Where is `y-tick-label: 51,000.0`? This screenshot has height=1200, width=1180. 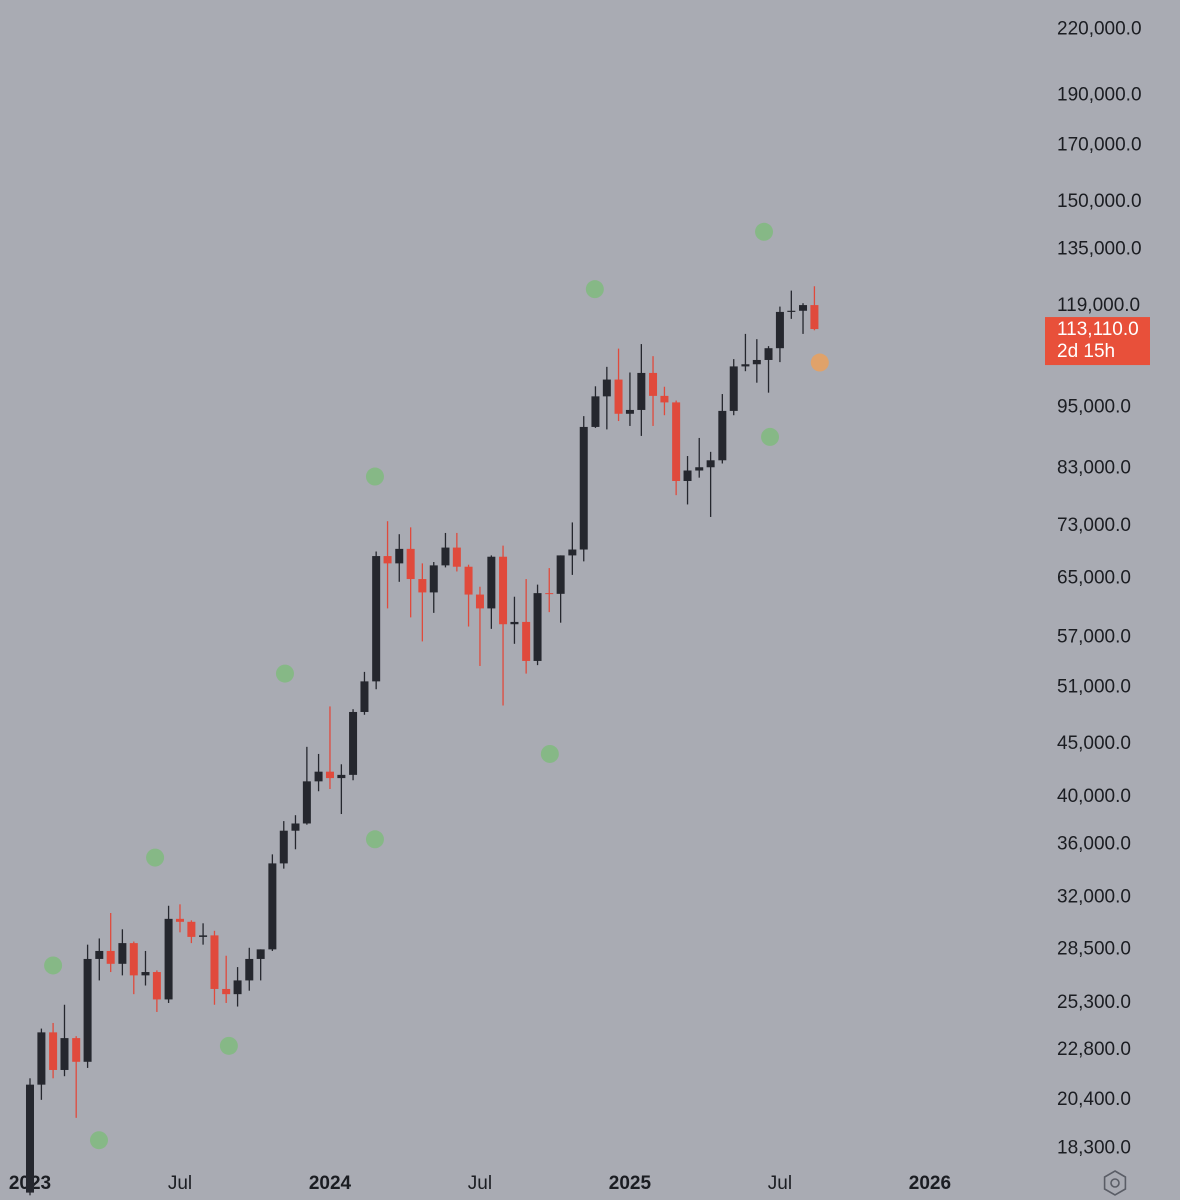
y-tick-label: 51,000.0 is located at coordinates (1094, 687).